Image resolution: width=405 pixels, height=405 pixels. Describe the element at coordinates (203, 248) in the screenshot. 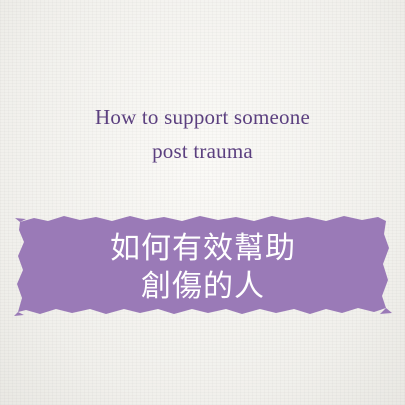

I see `chinese-title-line-1: 如何有效幫助` at that location.